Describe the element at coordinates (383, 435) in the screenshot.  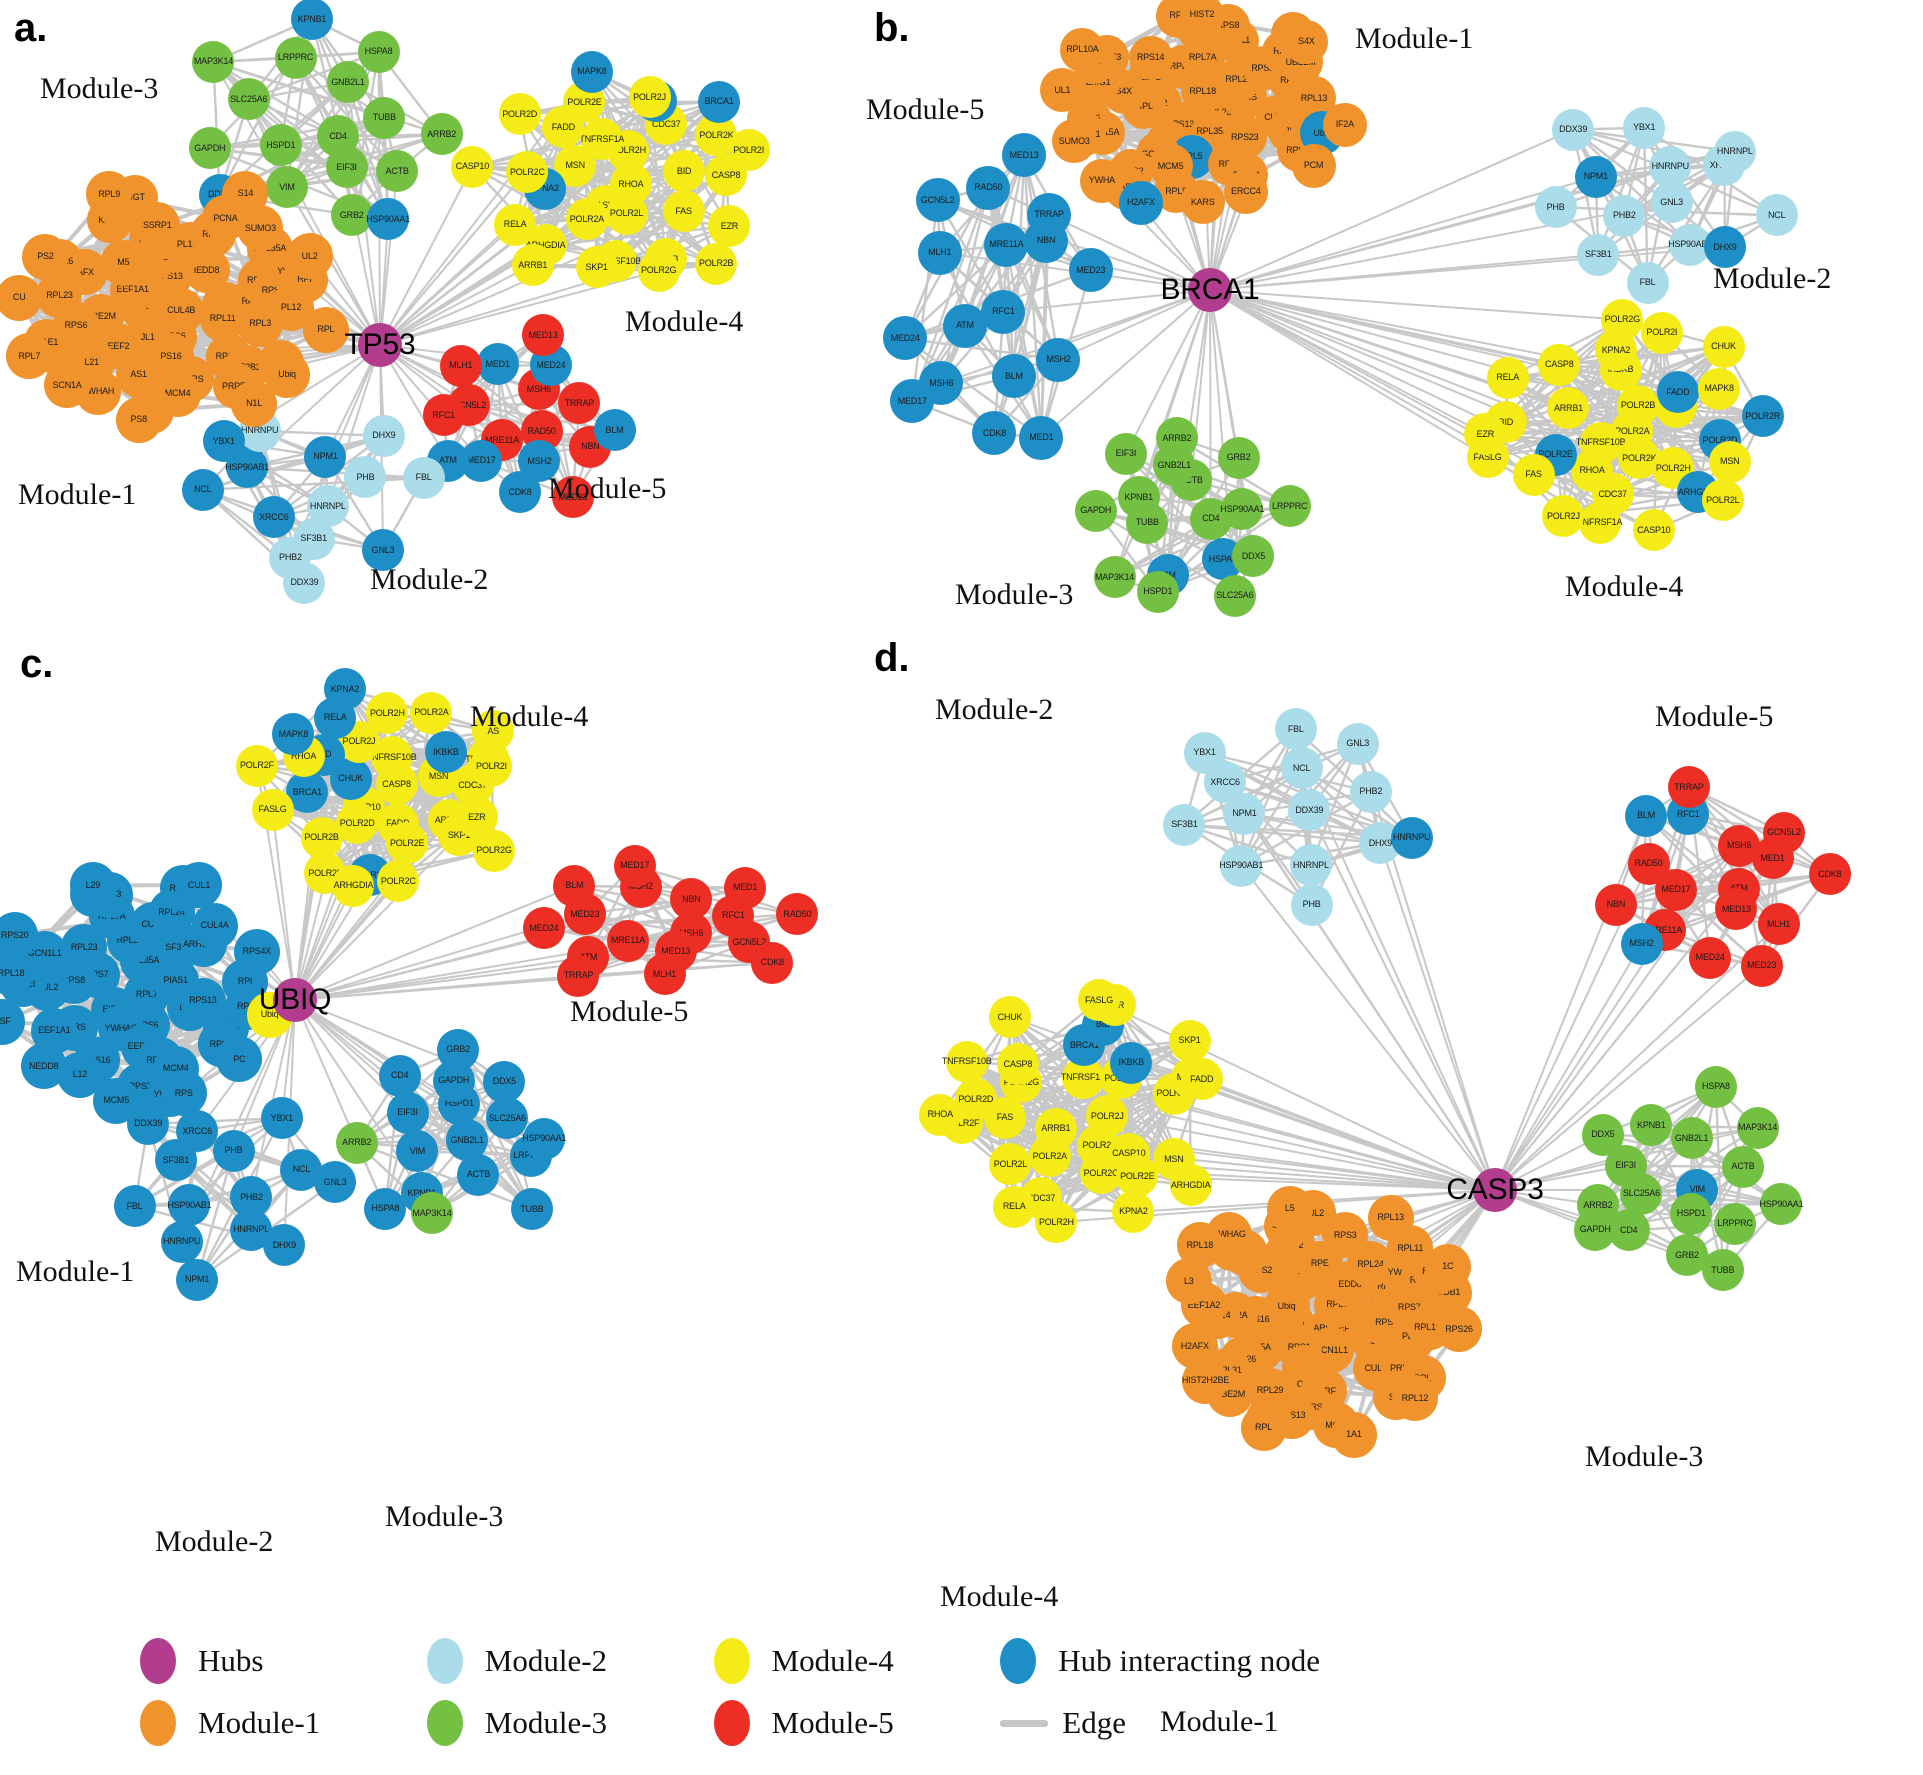
I see `a-m2-dhx9: DHX9` at that location.